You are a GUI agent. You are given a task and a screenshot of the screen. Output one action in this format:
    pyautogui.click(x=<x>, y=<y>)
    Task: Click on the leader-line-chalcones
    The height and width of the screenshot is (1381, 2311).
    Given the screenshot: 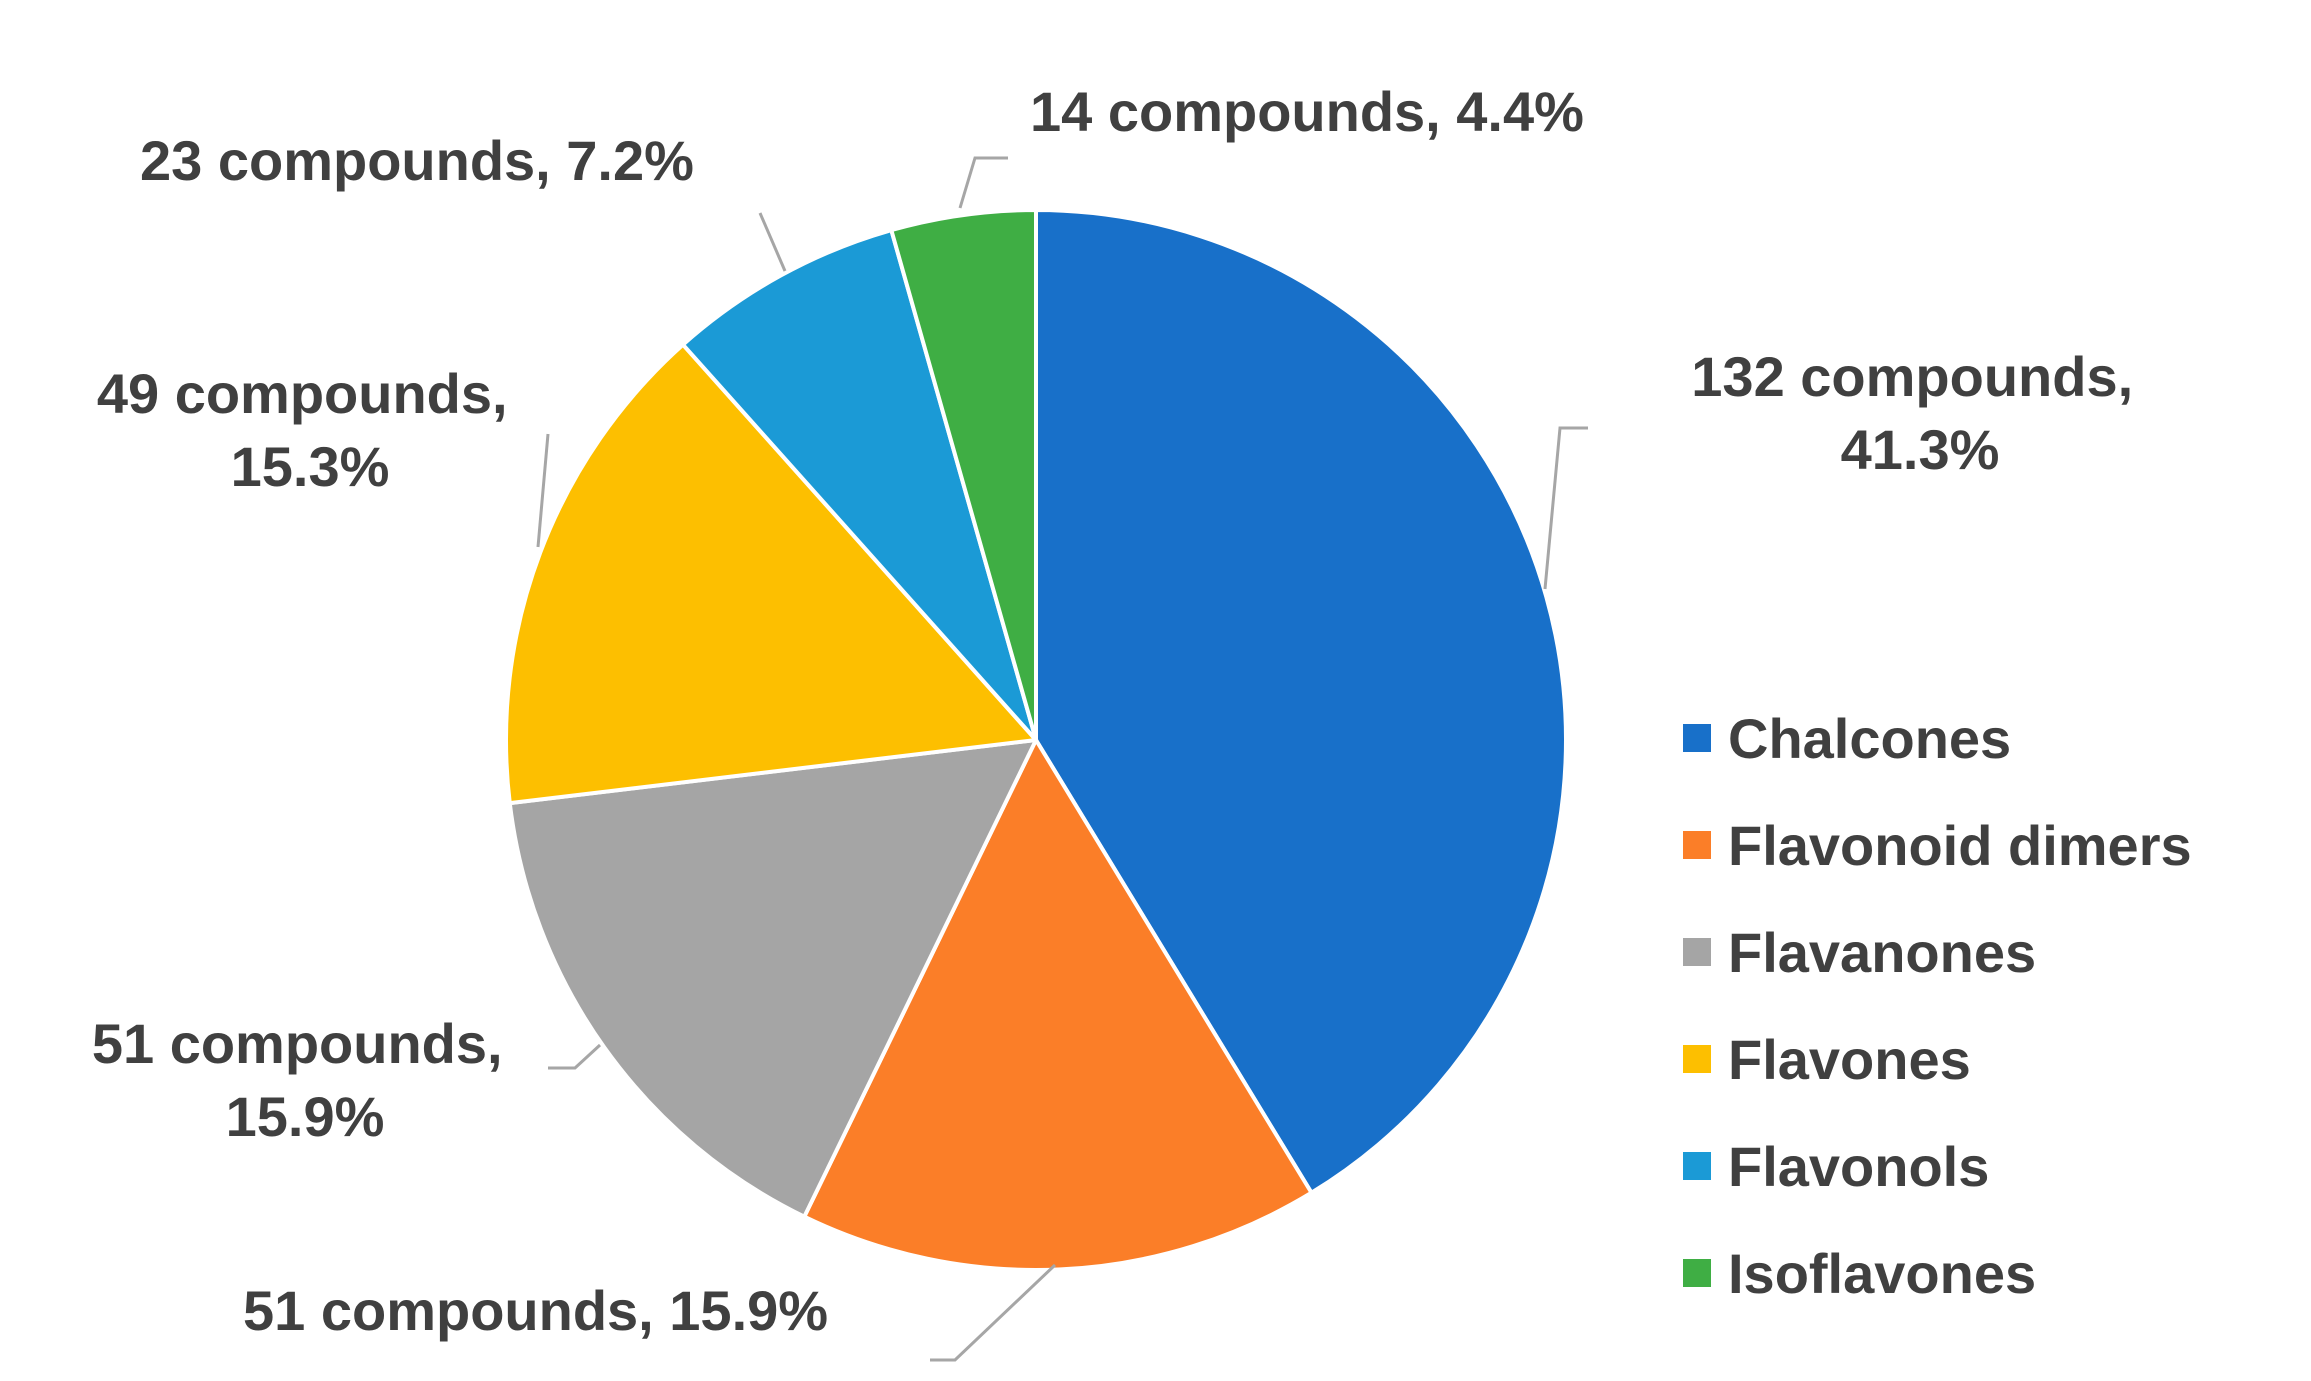 What is the action you would take?
    pyautogui.click(x=1565, y=508)
    